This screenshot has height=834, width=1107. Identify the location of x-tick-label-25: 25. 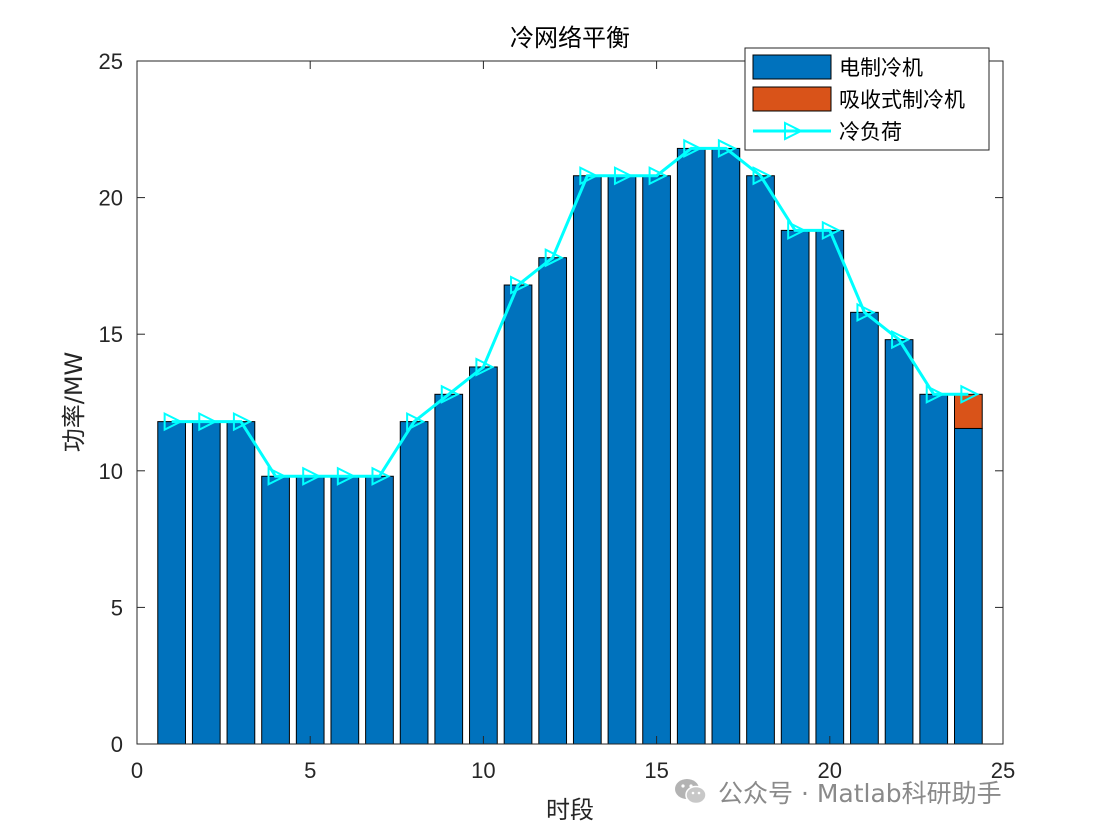
(1003, 770).